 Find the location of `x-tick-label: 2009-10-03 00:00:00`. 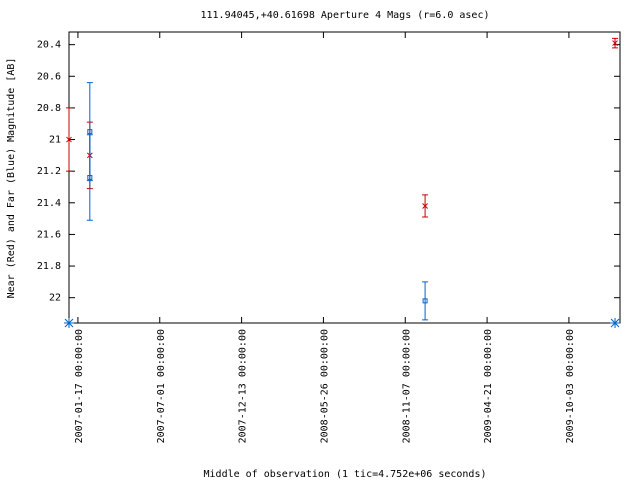

x-tick-label: 2009-10-03 00:00:00 is located at coordinates (570, 386).